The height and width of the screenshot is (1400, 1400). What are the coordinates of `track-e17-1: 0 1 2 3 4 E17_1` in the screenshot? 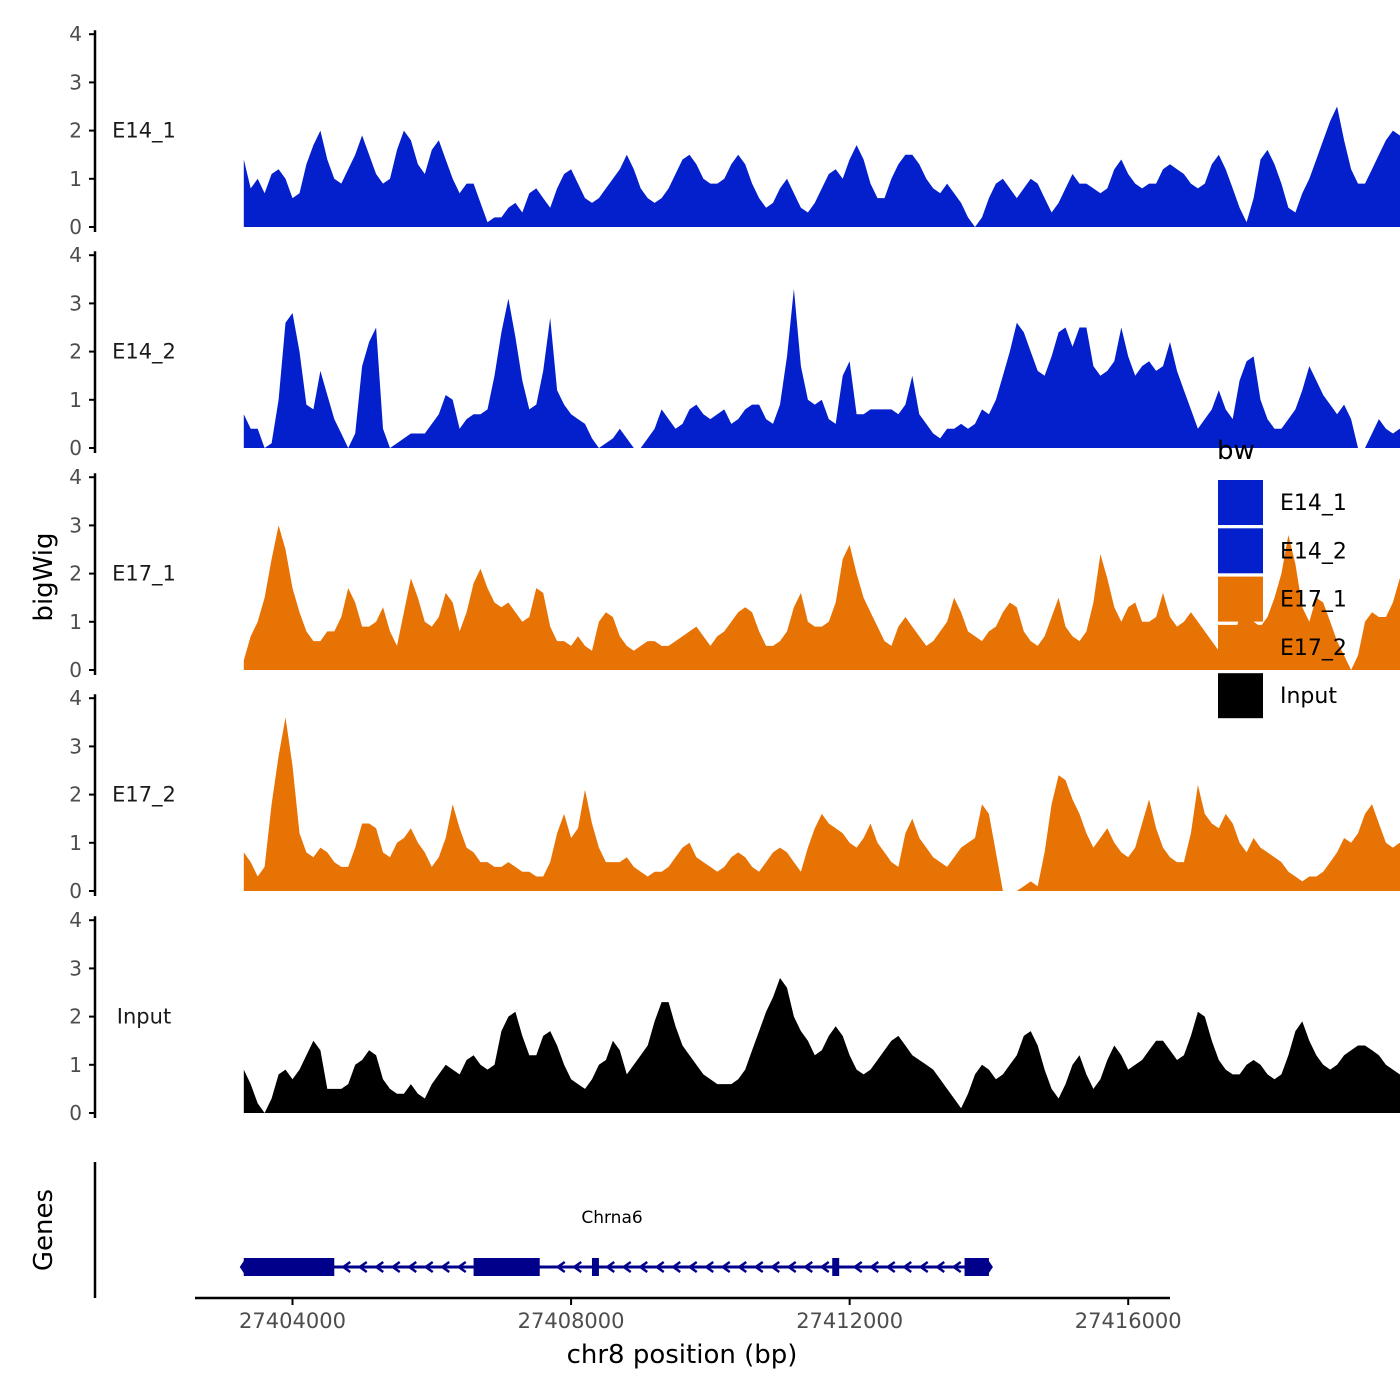 It's located at (734, 573).